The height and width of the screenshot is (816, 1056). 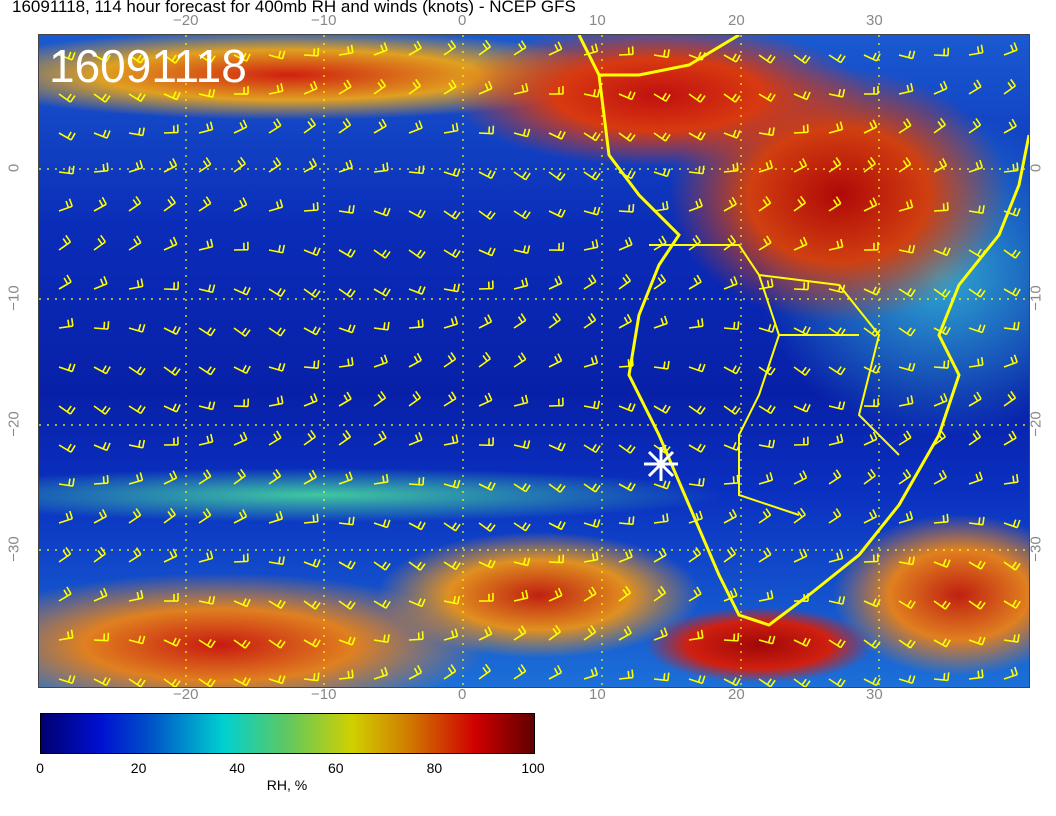 What do you see at coordinates (533, 768) in the screenshot?
I see `colorbar-tick: 100` at bounding box center [533, 768].